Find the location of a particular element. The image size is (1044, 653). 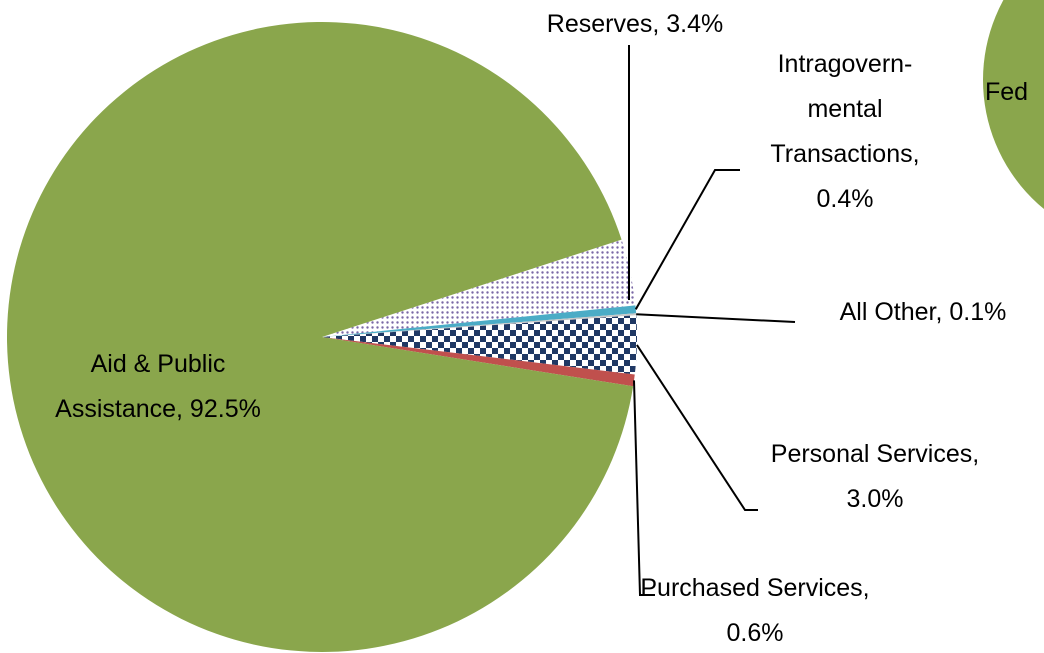

data-label: Intragovern-mental Transactions, 0.4% is located at coordinates (845, 131).